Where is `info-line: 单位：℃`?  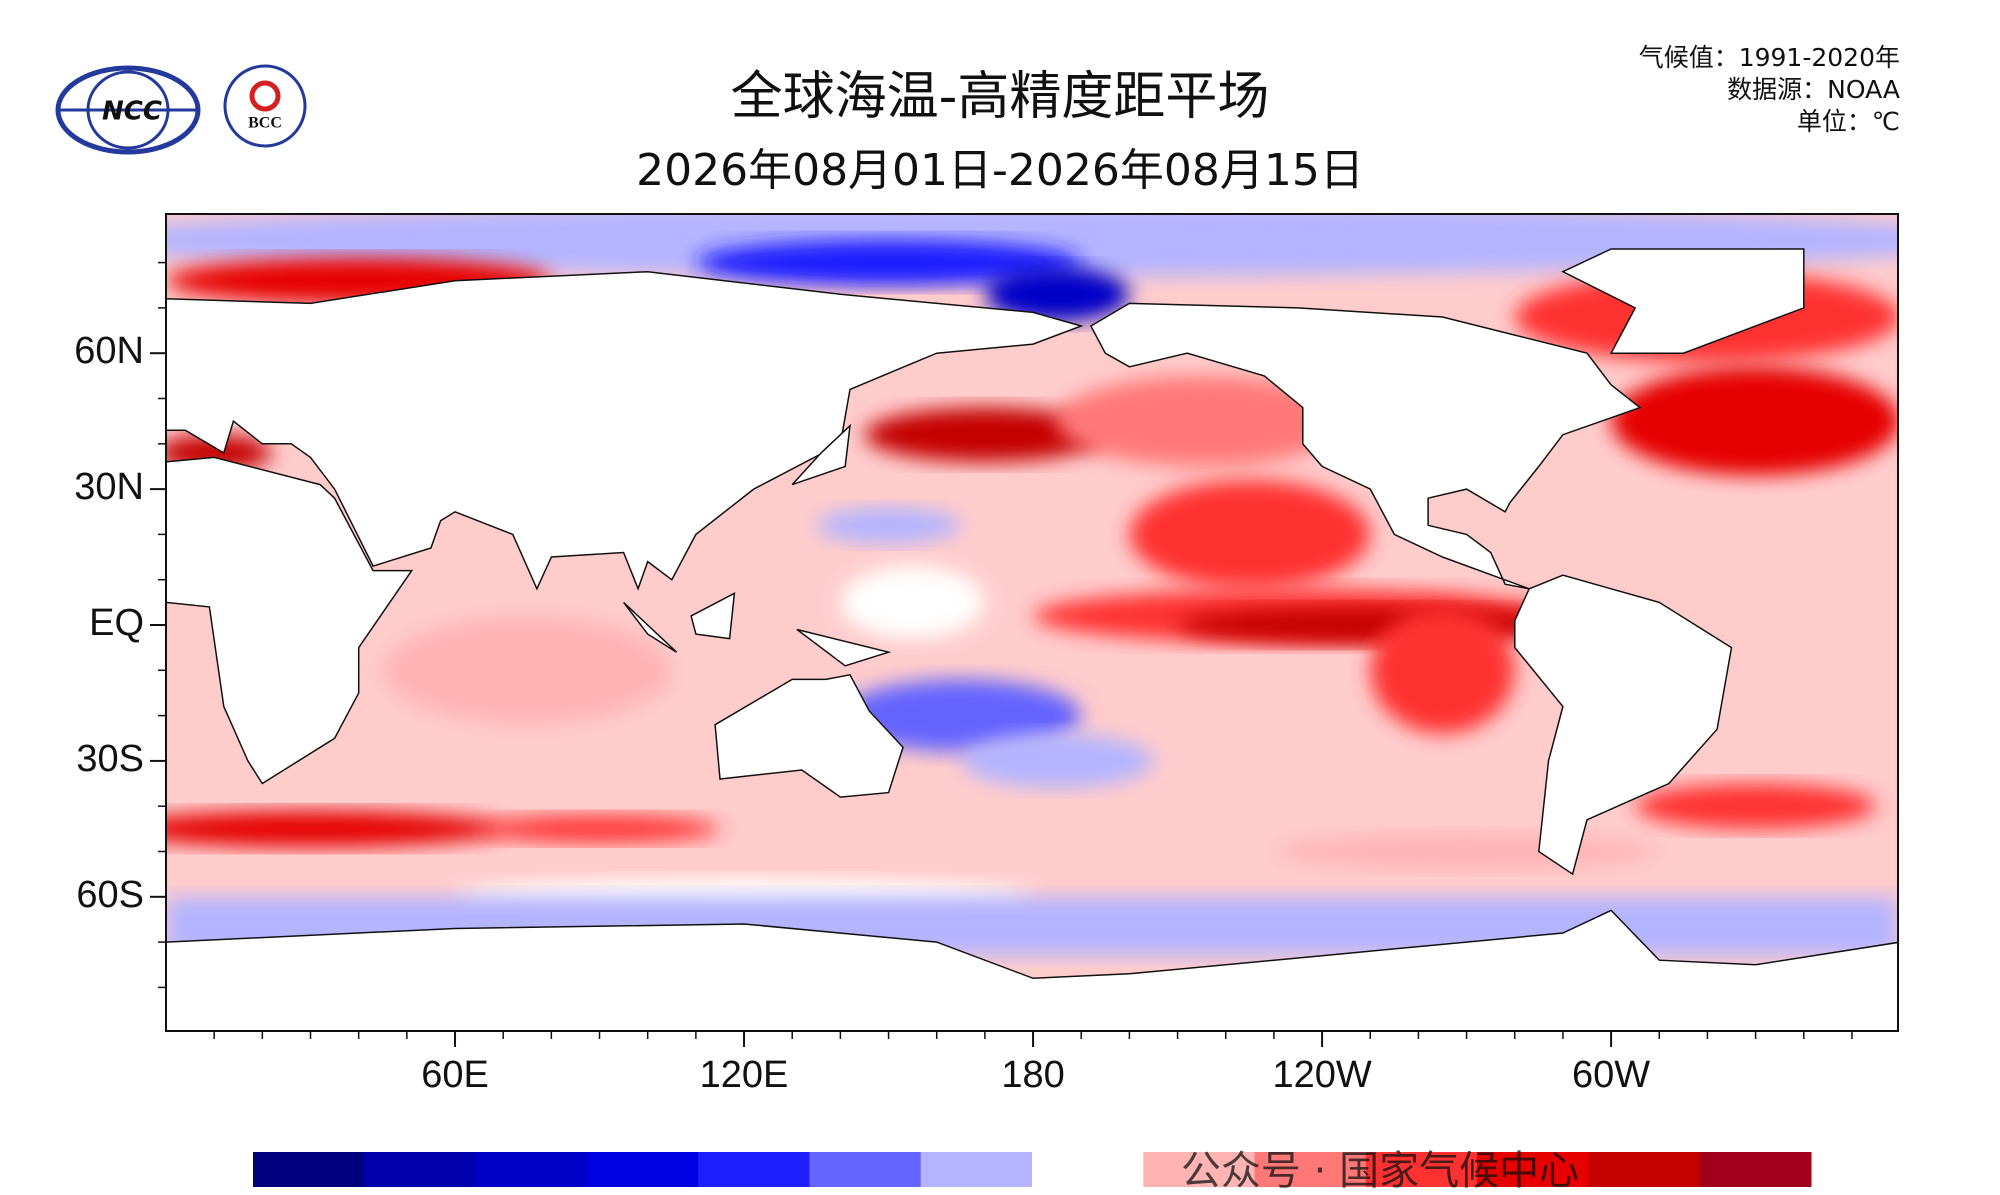
info-line: 单位：℃ is located at coordinates (1848, 121).